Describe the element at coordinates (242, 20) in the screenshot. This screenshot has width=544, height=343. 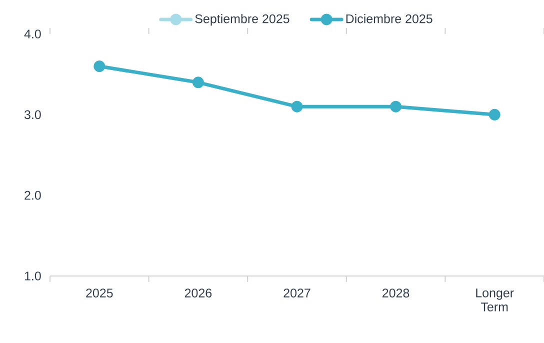
I see `legend-label: Septiembre 2025` at that location.